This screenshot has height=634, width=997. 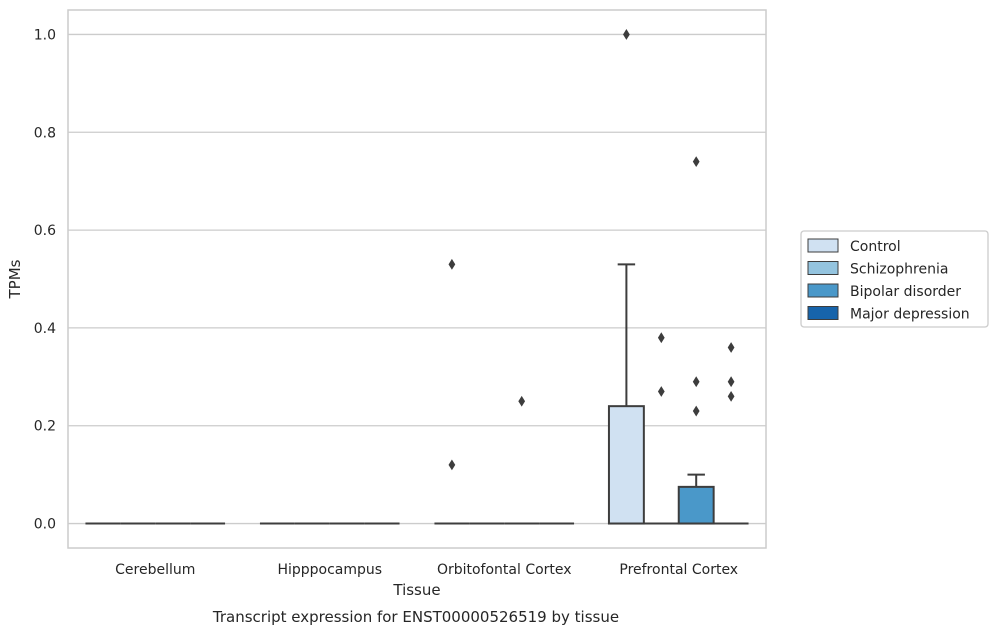 I want to click on legend-label: Control, so click(x=875, y=247).